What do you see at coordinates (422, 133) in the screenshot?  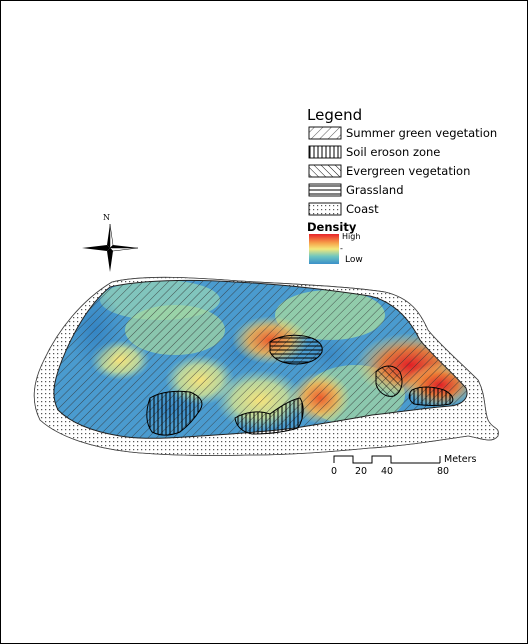 I see `legend-label-summer-green: Summer green vegetation` at bounding box center [422, 133].